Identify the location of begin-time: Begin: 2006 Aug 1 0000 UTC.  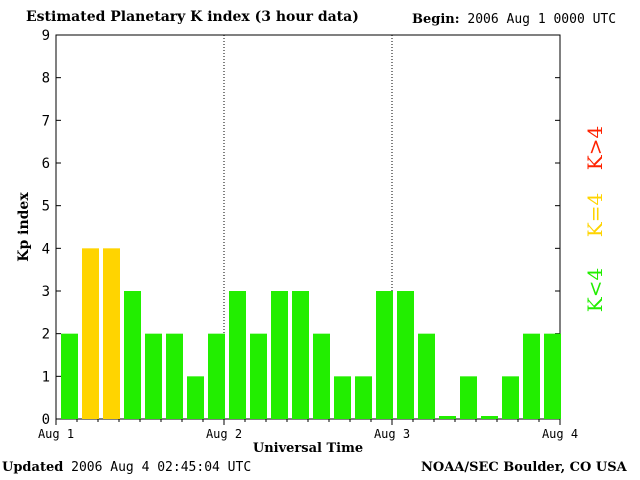
(514, 19).